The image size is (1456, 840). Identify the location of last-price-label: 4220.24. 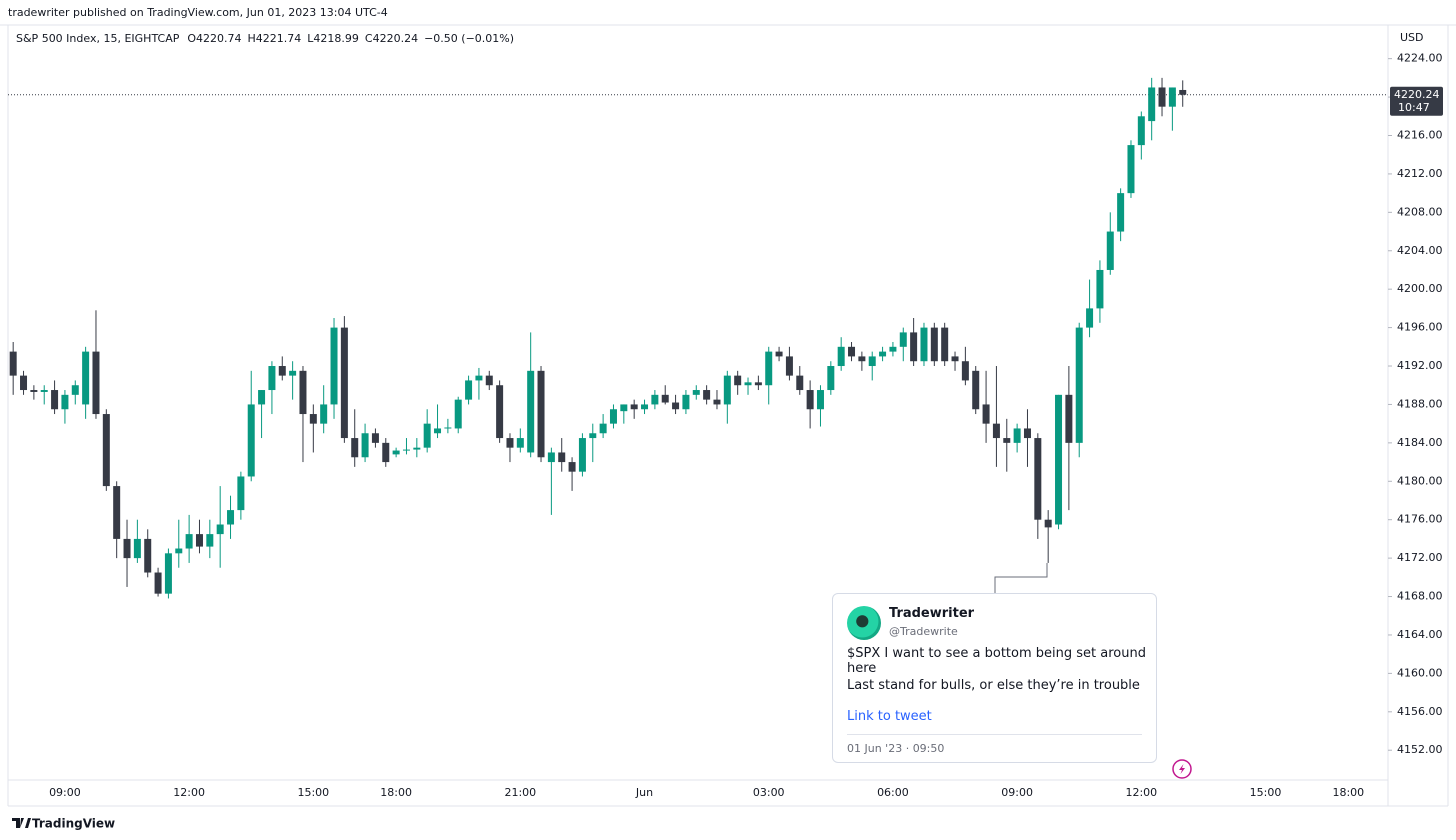
(1417, 94).